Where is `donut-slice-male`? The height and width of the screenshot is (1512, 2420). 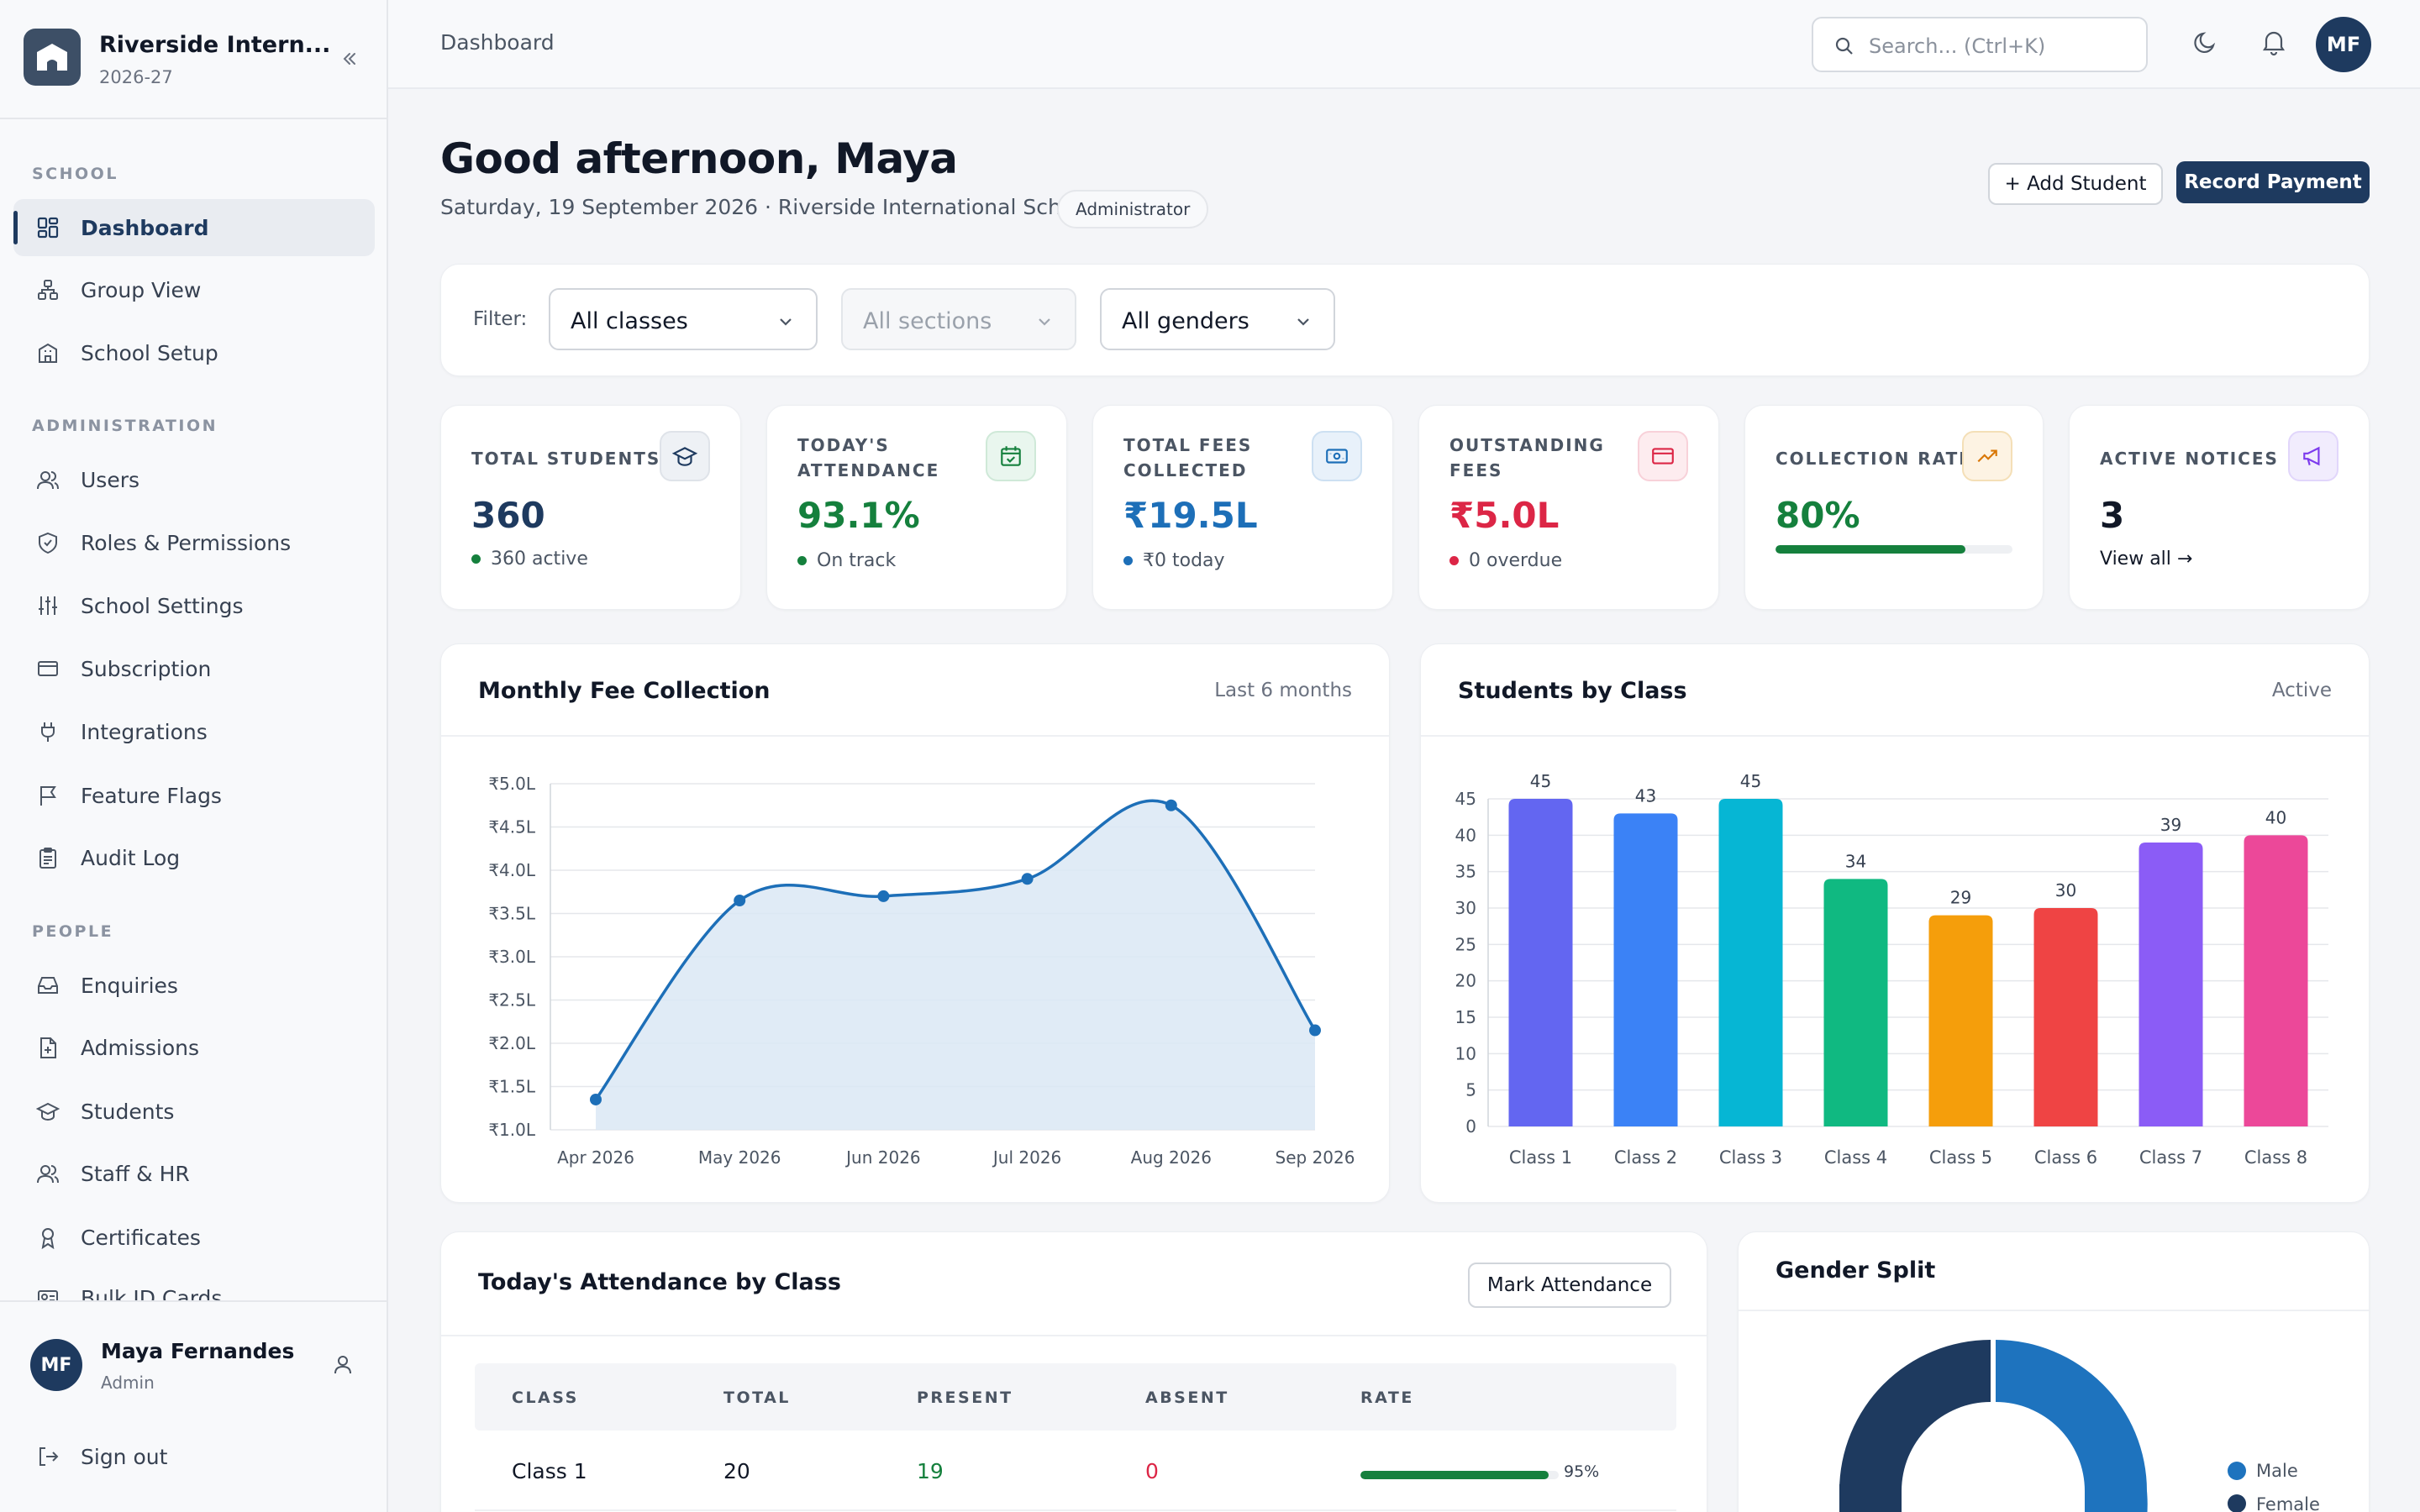 donut-slice-male is located at coordinates (2071, 1415).